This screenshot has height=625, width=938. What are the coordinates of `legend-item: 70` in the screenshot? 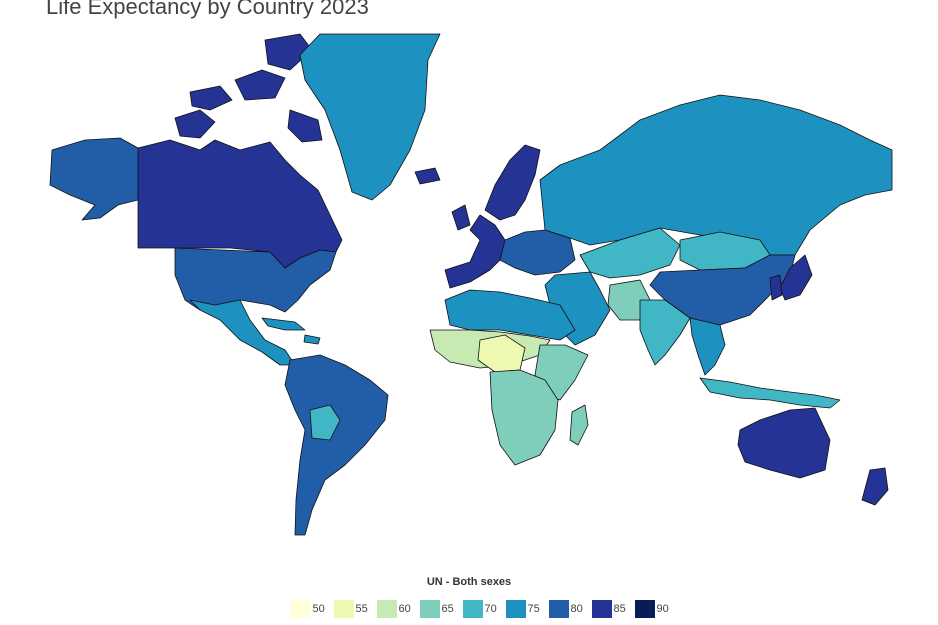 It's located at (482, 609).